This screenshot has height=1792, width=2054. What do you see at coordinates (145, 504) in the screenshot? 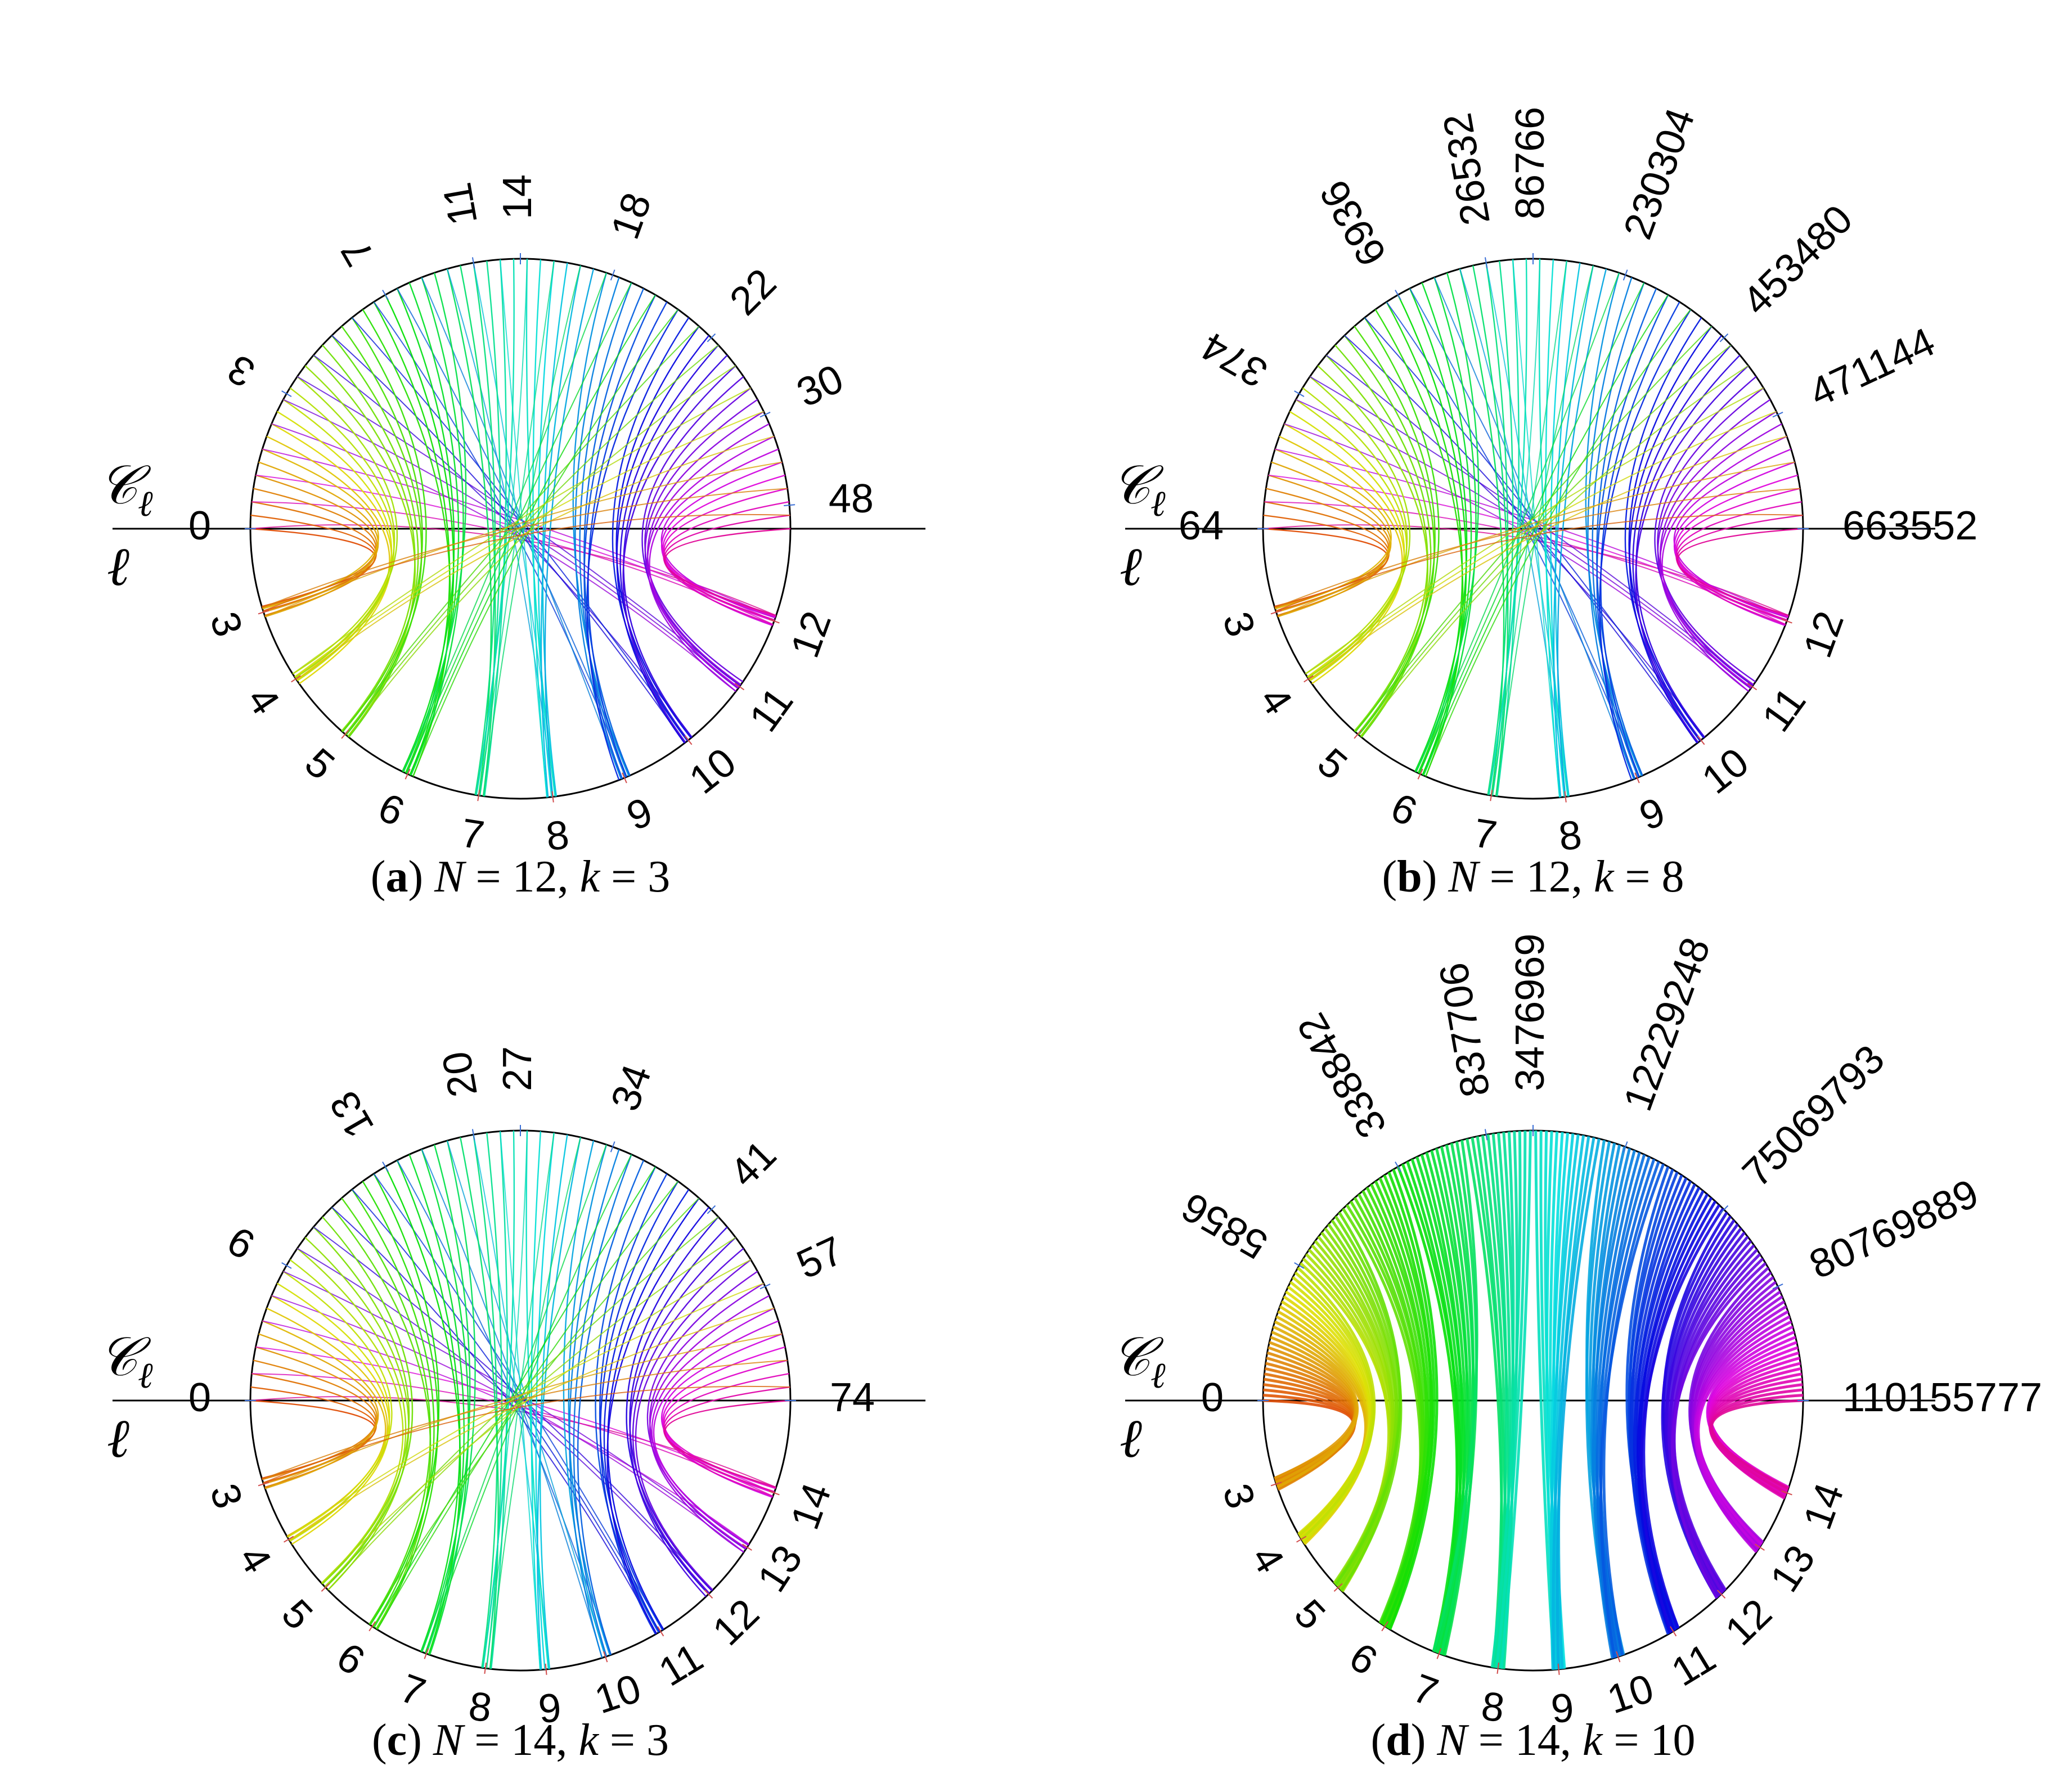
I see `c-subscript: ℓ` at bounding box center [145, 504].